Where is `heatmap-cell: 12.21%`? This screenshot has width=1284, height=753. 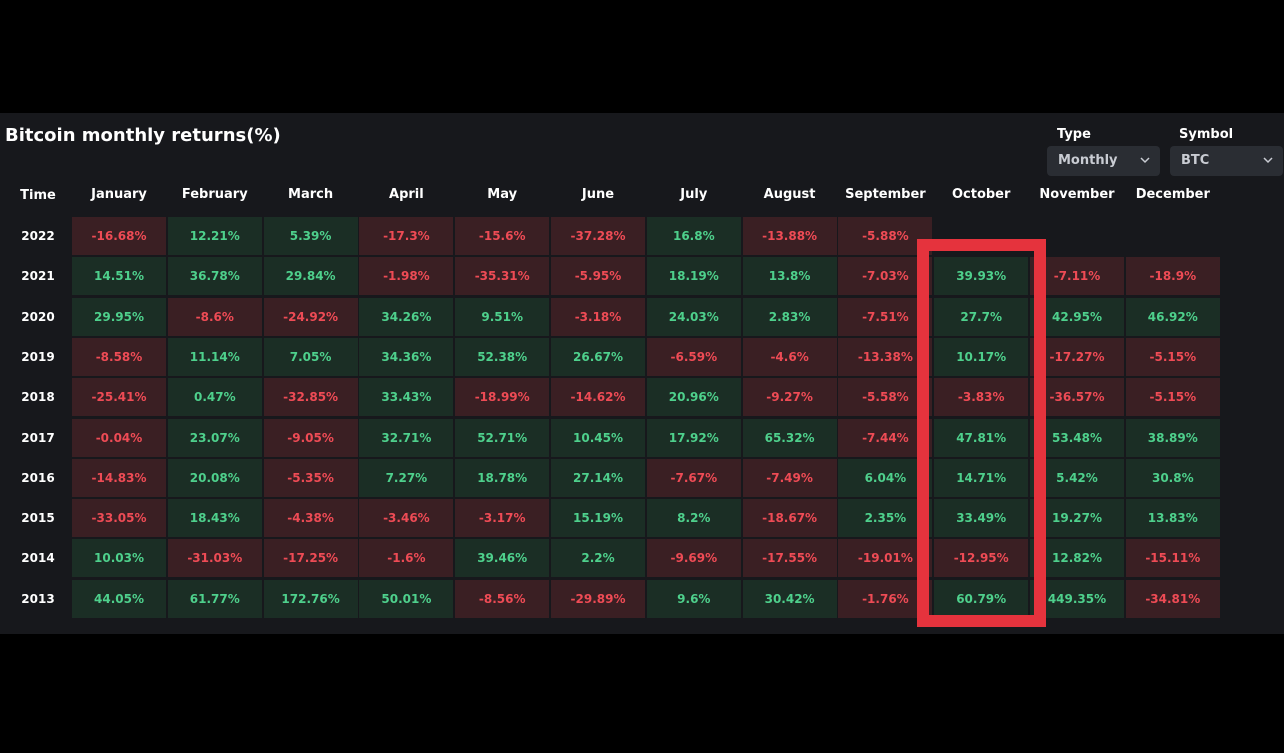
heatmap-cell: 12.21% is located at coordinates (214, 236).